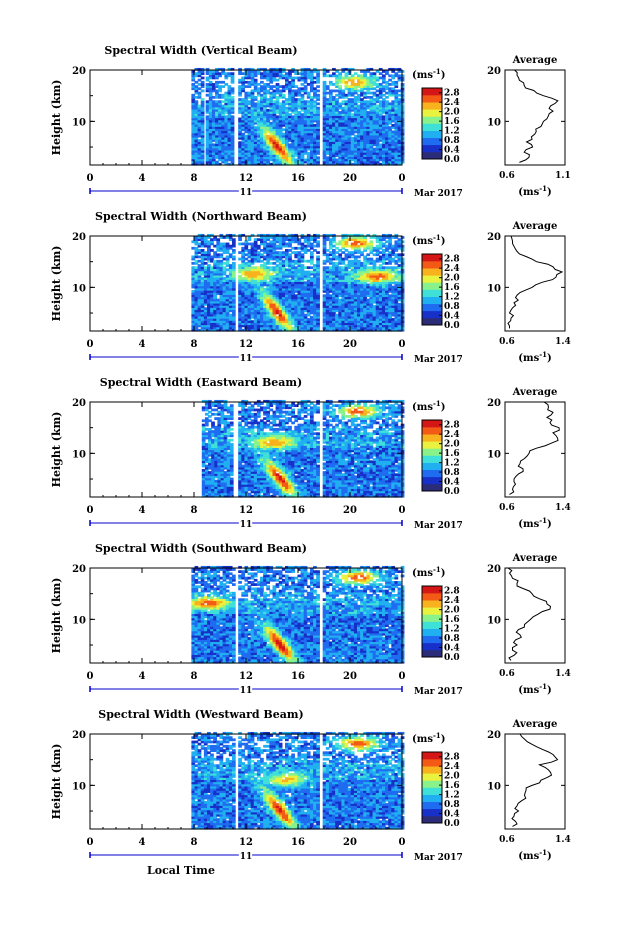  Describe the element at coordinates (494, 122) in the screenshot. I see `average-y-tick-label: 10` at that location.